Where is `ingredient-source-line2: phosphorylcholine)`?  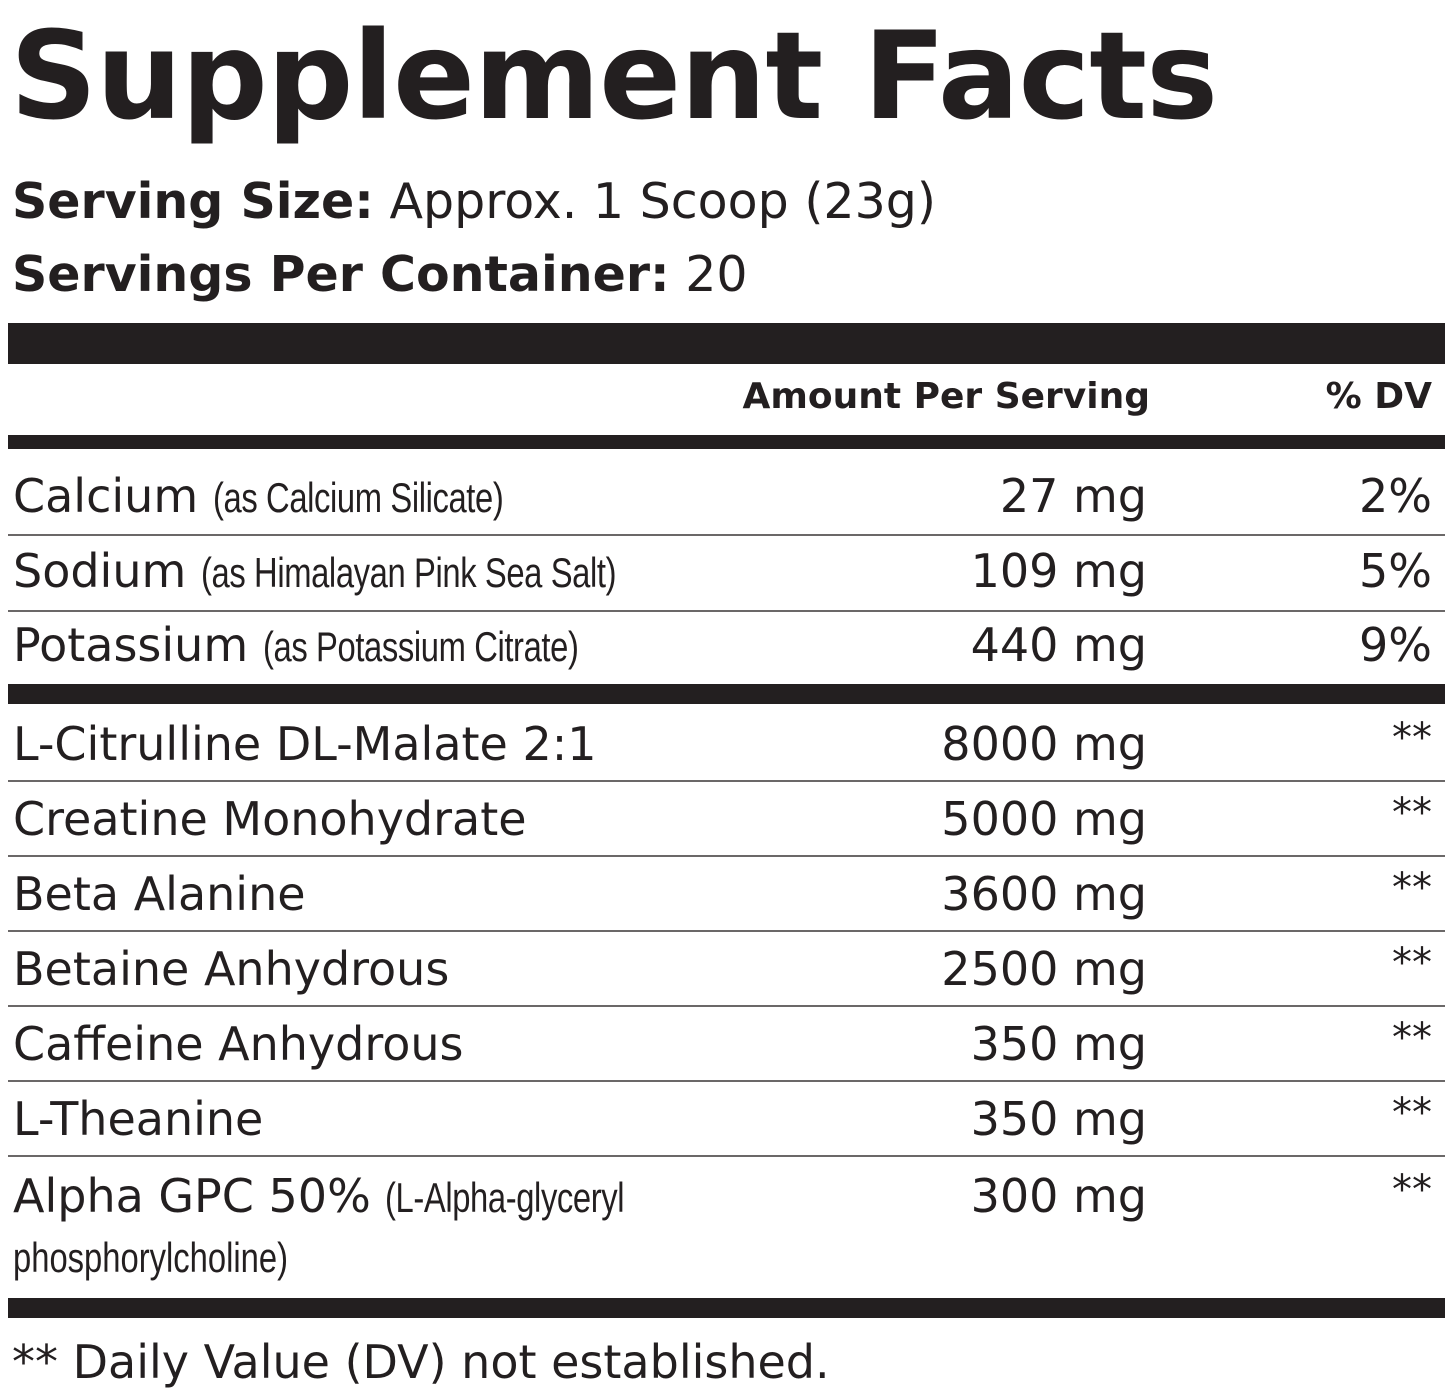 ingredient-source-line2: phosphorylcholine) is located at coordinates (150, 1257).